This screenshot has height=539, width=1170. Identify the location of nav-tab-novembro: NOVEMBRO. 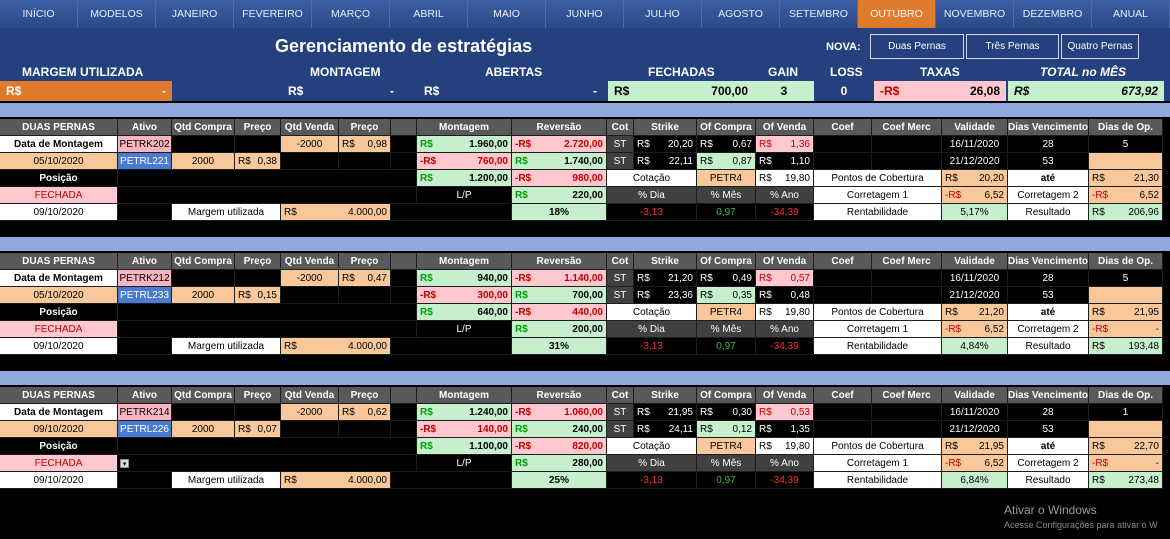
(975, 14).